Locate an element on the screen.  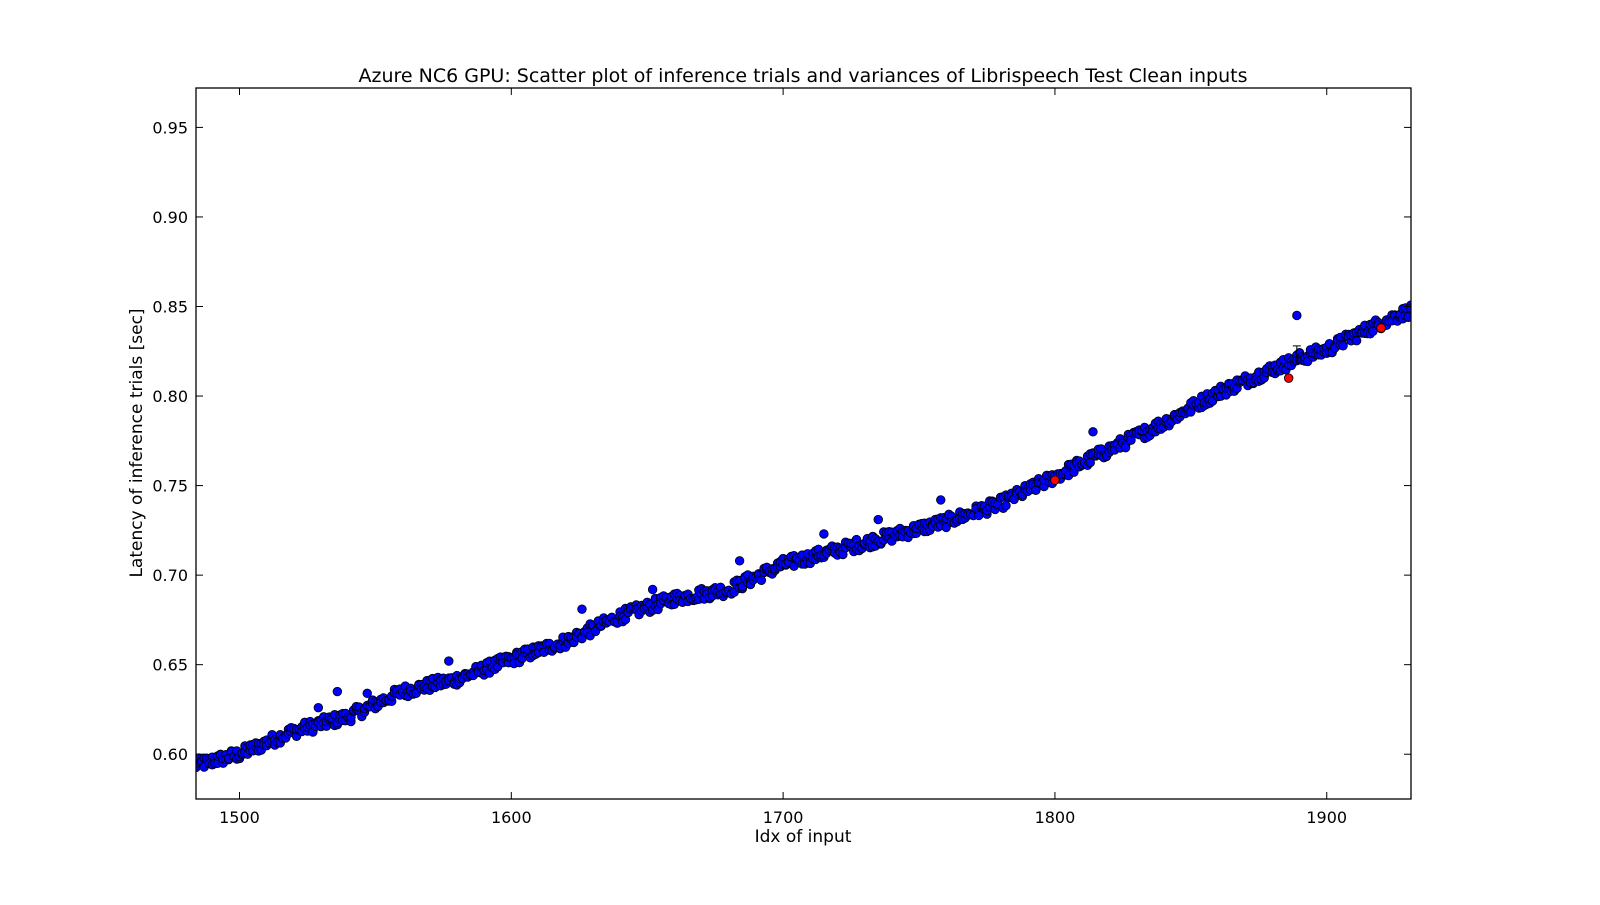
y-tick-label: 0.65 is located at coordinates (170, 665).